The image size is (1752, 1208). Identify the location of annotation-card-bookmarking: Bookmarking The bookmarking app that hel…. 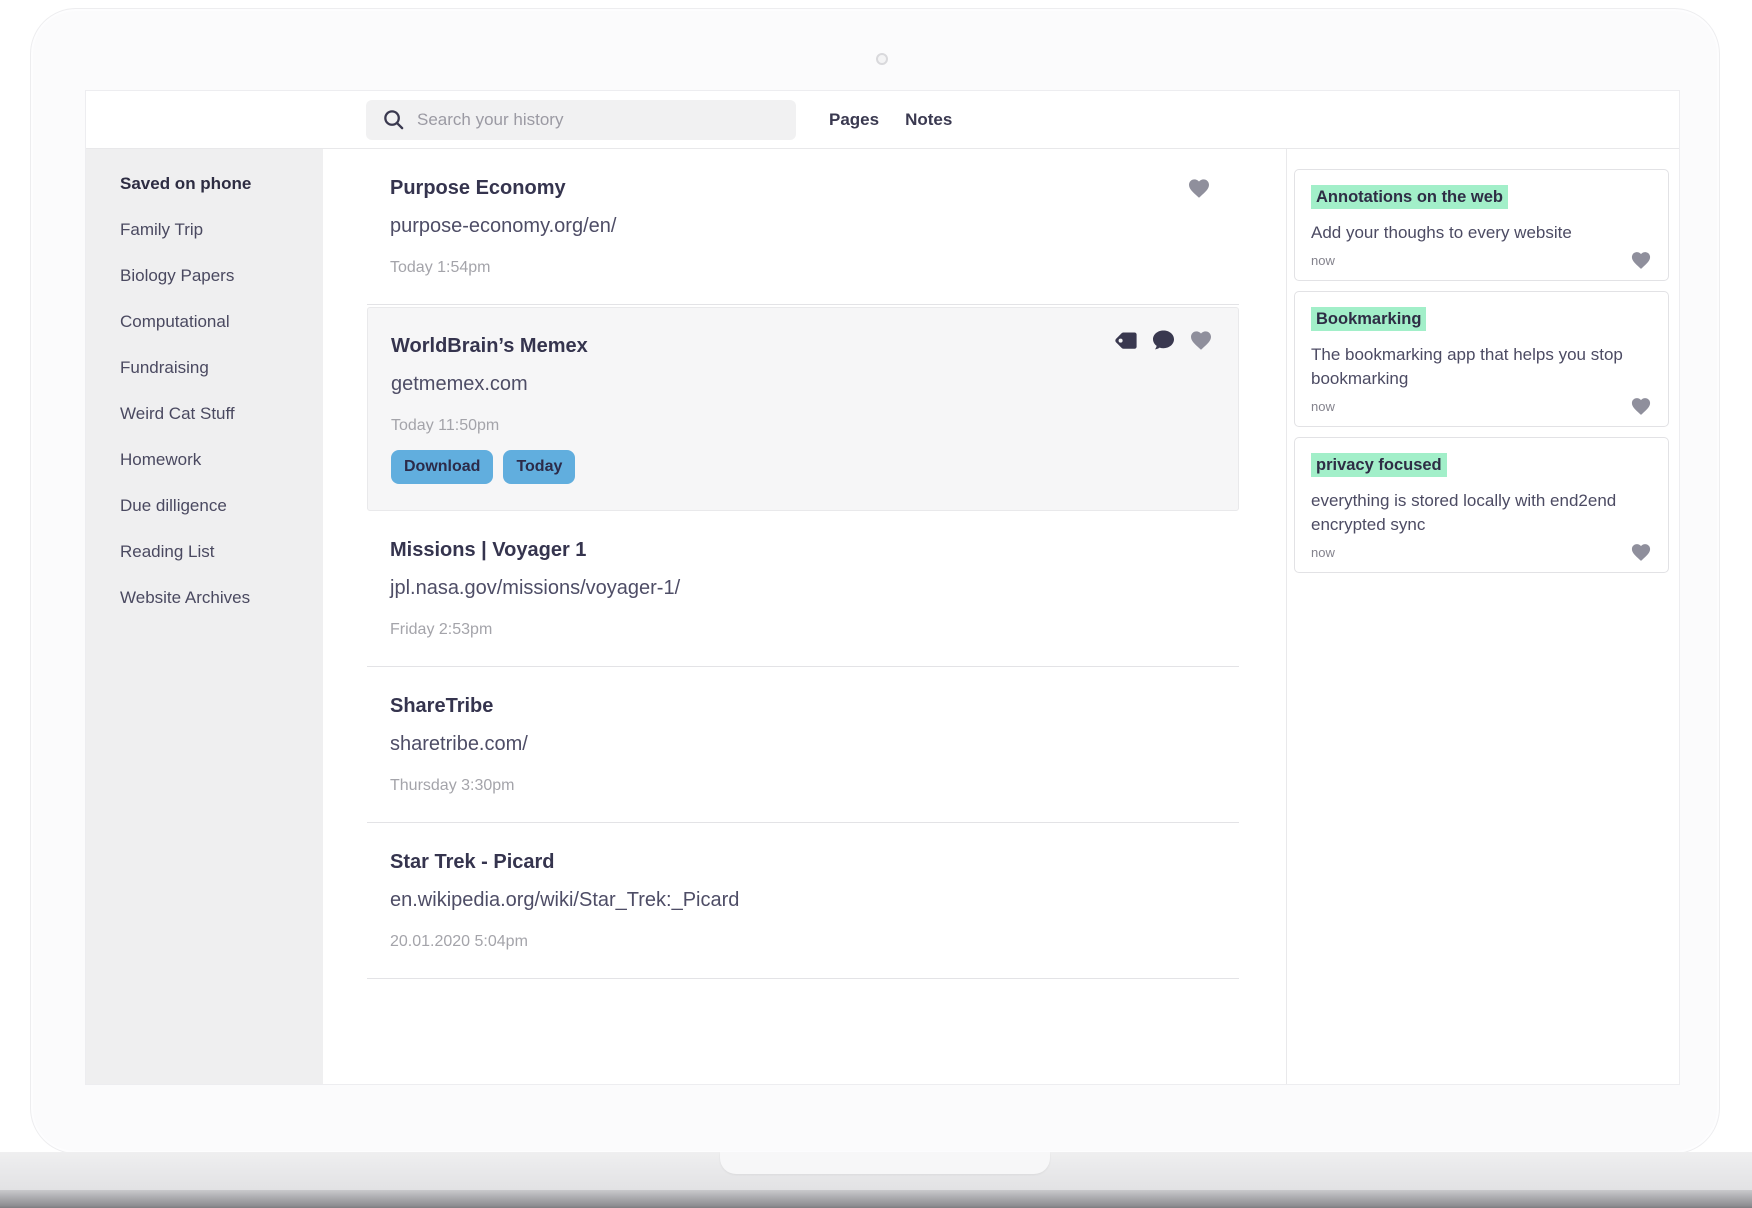
(1481, 359).